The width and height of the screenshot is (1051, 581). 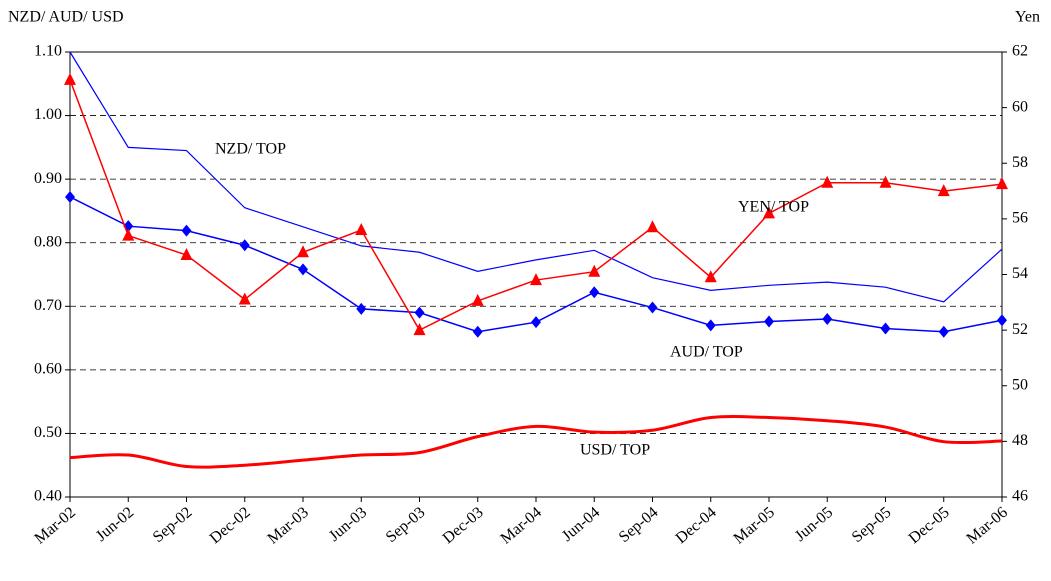 I want to click on y-tick-label: 0.80, so click(x=48, y=241).